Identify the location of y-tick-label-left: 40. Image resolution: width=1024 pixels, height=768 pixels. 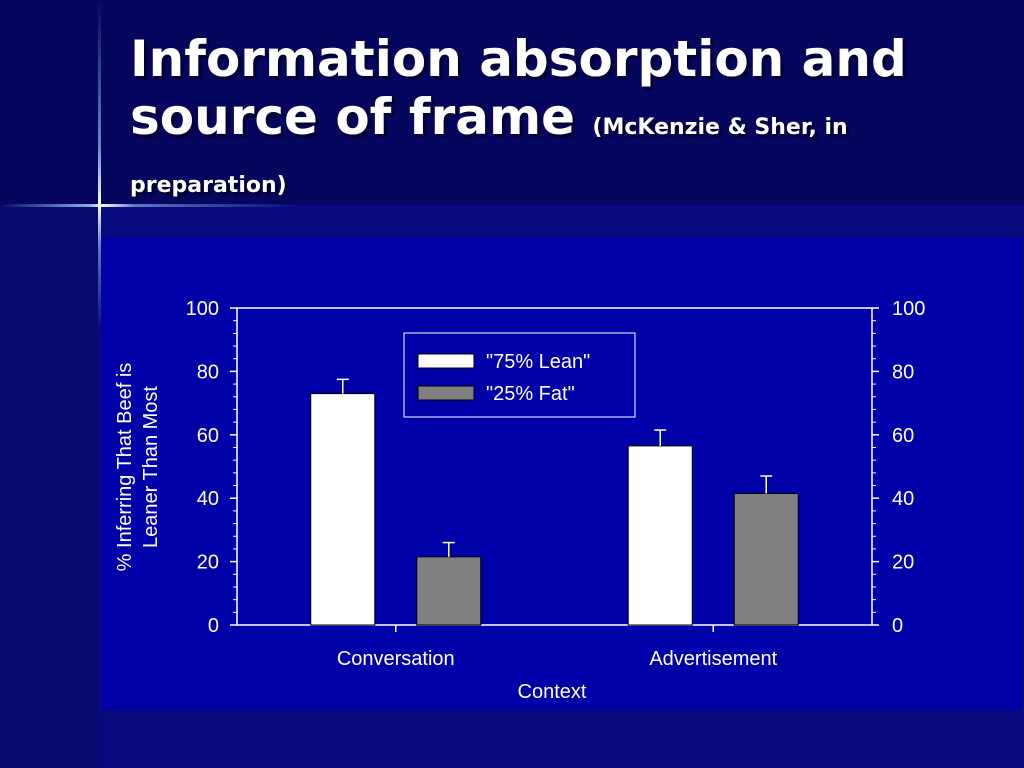
(208, 499).